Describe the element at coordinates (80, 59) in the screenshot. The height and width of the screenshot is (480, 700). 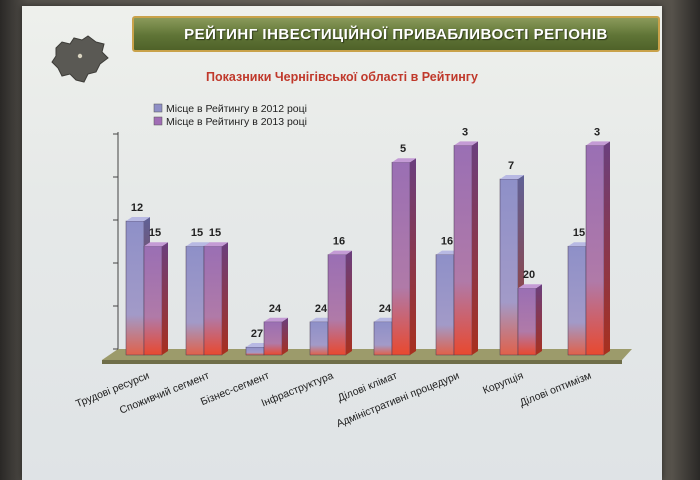
I see `region-map-icon` at that location.